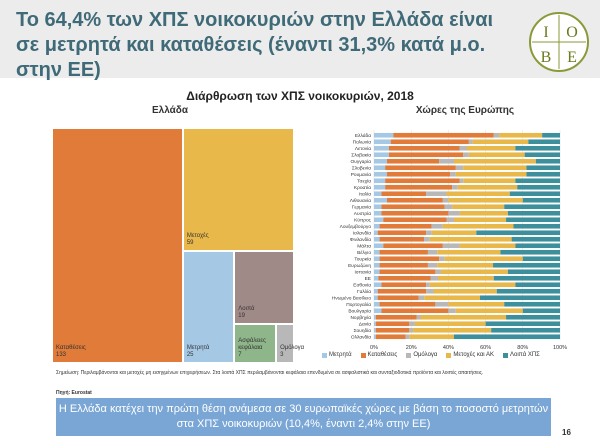 Image resolution: width=600 pixels, height=441 pixels. I want to click on y-category-label: Βουλγαρία, so click(359, 311).